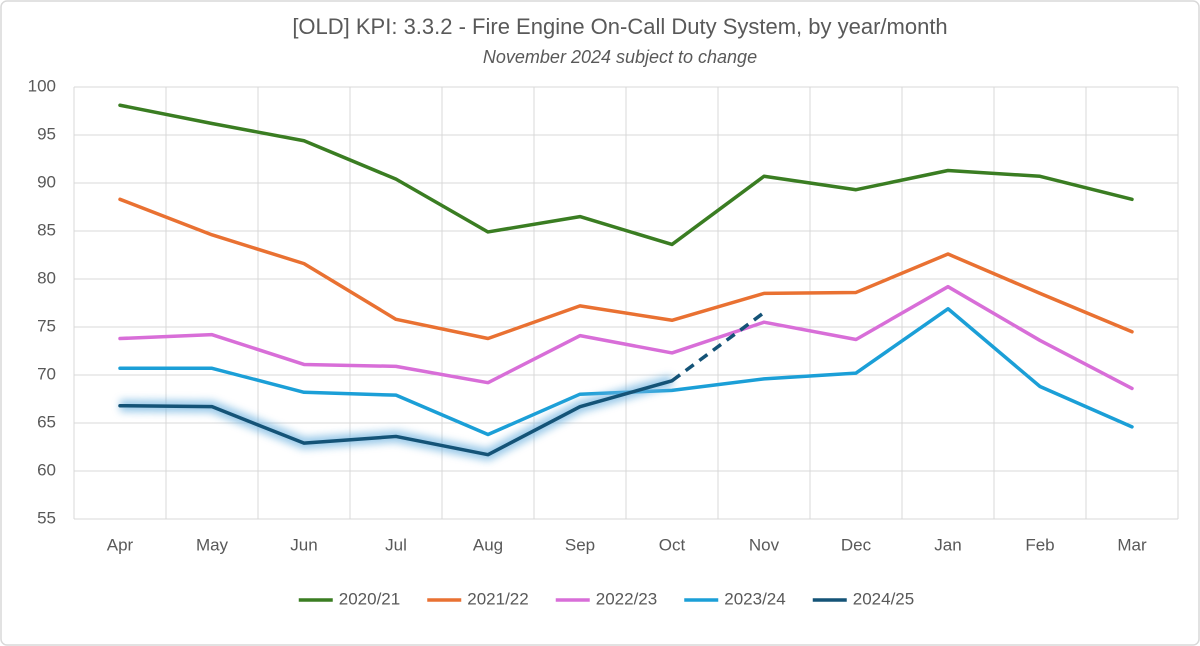 This screenshot has width=1200, height=646. What do you see at coordinates (212, 544) in the screenshot?
I see `x-tick-label: May` at bounding box center [212, 544].